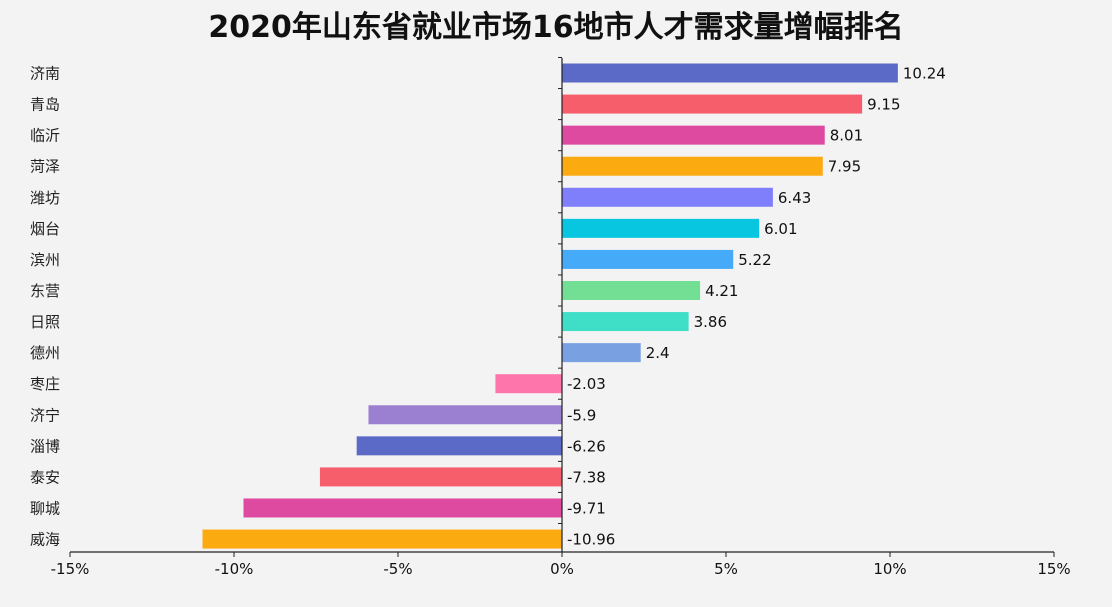 The image size is (1112, 607). Describe the element at coordinates (45, 477) in the screenshot. I see `category-label: 泰安` at that location.